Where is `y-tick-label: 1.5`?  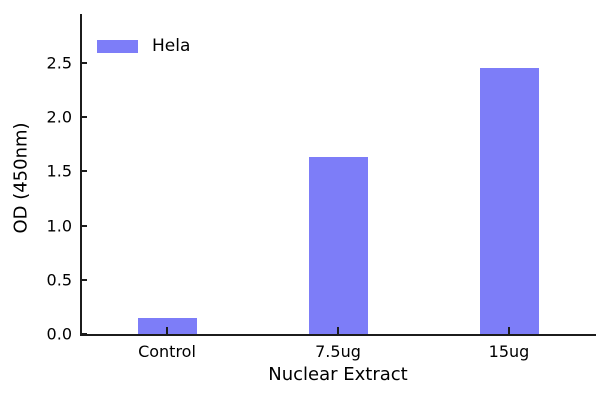
y-tick-label: 1.5 is located at coordinates (59, 171).